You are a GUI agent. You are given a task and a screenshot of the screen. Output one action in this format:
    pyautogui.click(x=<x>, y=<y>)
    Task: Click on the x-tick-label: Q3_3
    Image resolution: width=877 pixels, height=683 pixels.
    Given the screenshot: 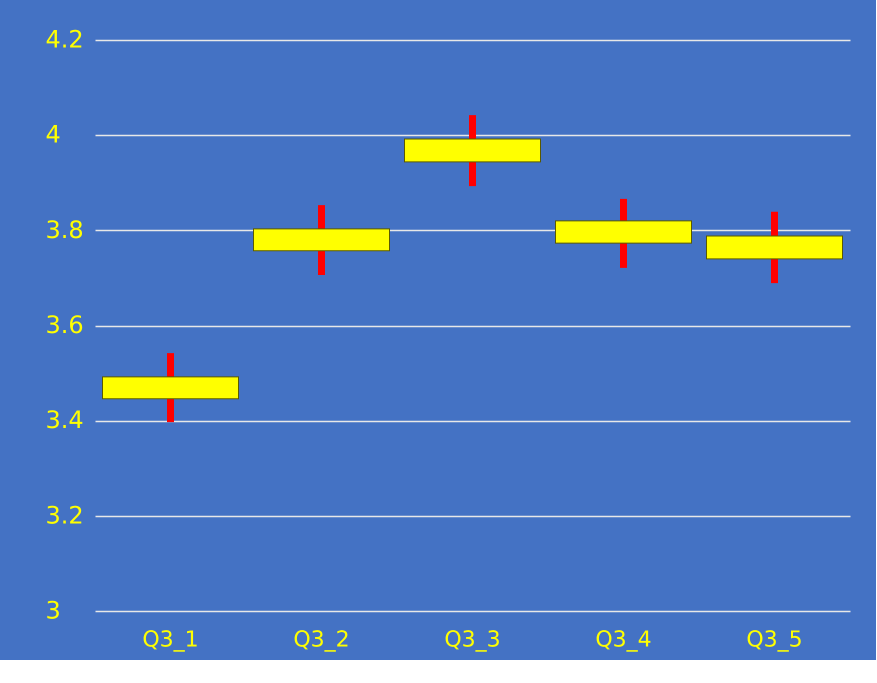 What is the action you would take?
    pyautogui.click(x=472, y=640)
    